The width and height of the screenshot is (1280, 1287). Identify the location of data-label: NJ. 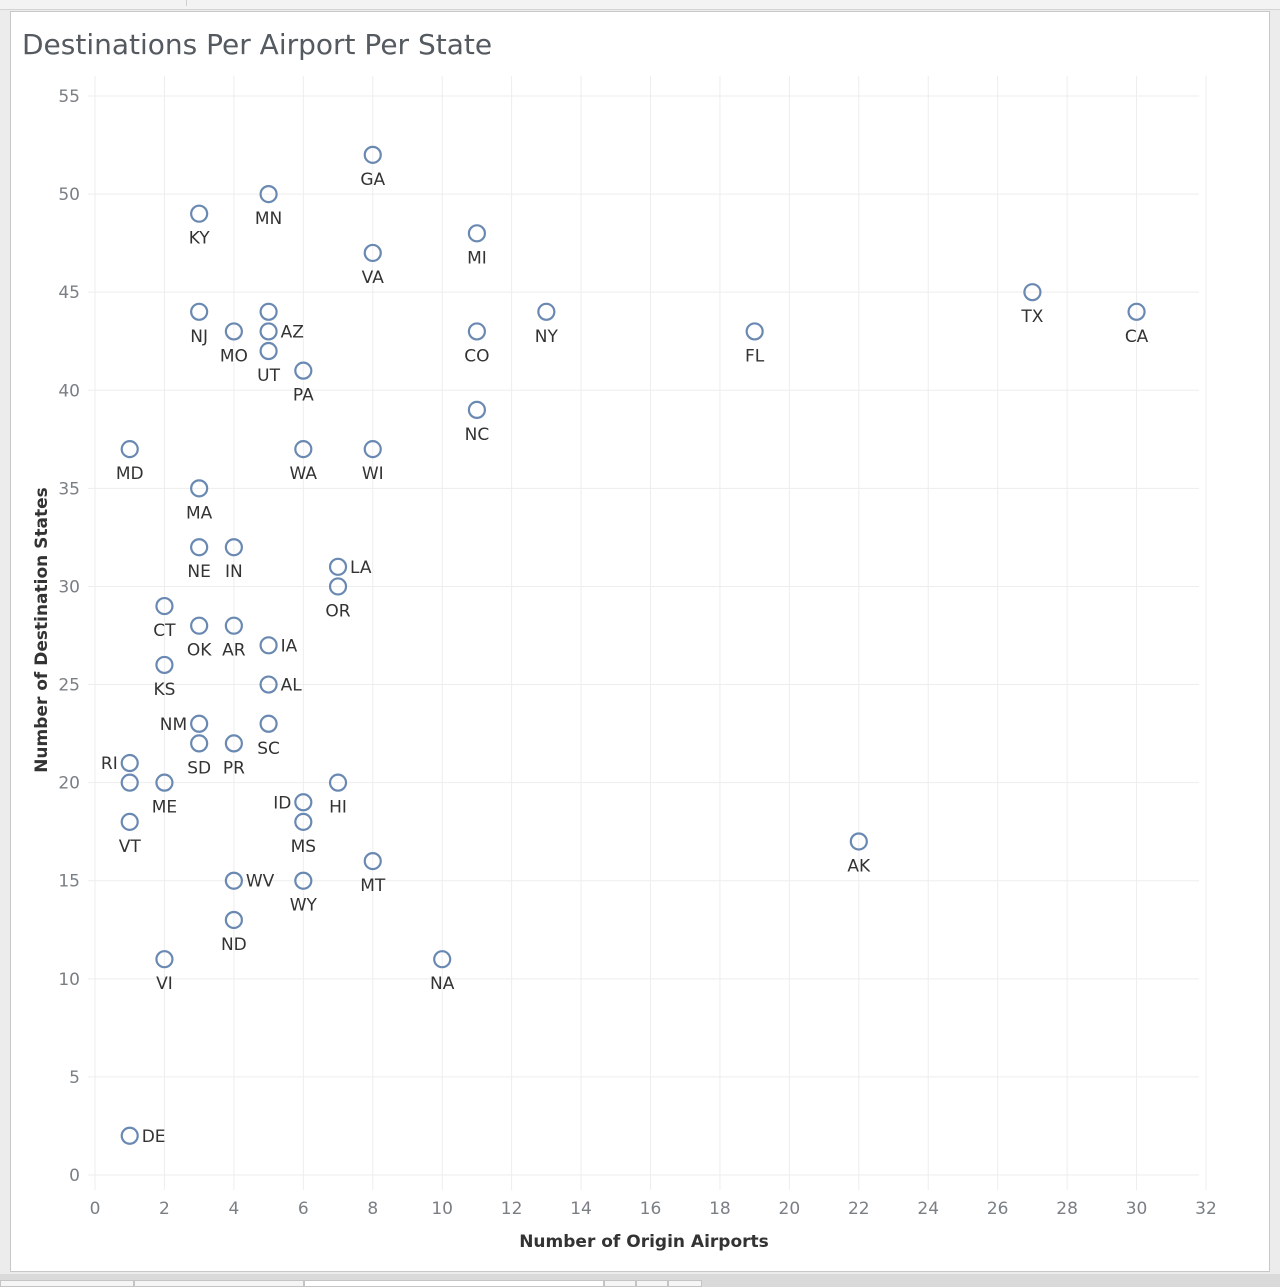
(199, 337).